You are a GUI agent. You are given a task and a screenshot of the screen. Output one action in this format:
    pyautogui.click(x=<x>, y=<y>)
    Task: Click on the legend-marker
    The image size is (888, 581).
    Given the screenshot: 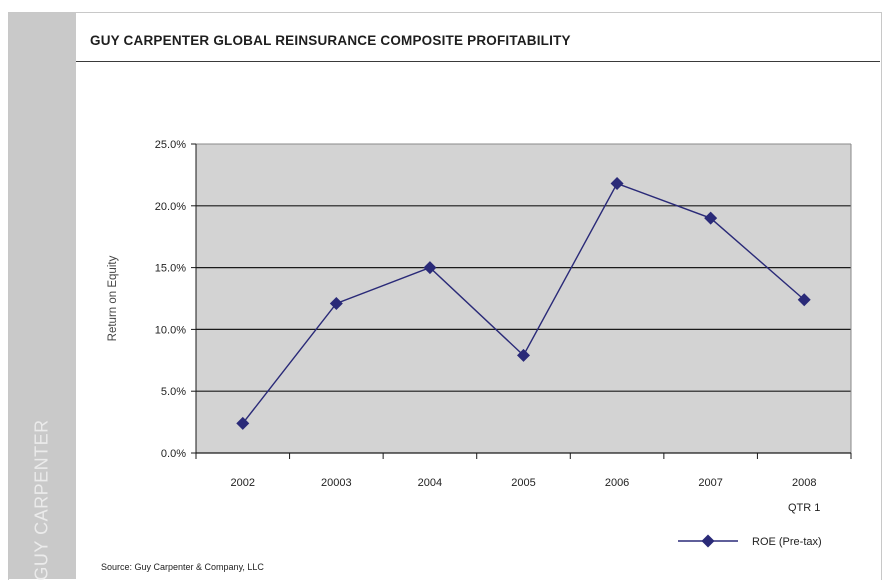 What is the action you would take?
    pyautogui.click(x=708, y=541)
    